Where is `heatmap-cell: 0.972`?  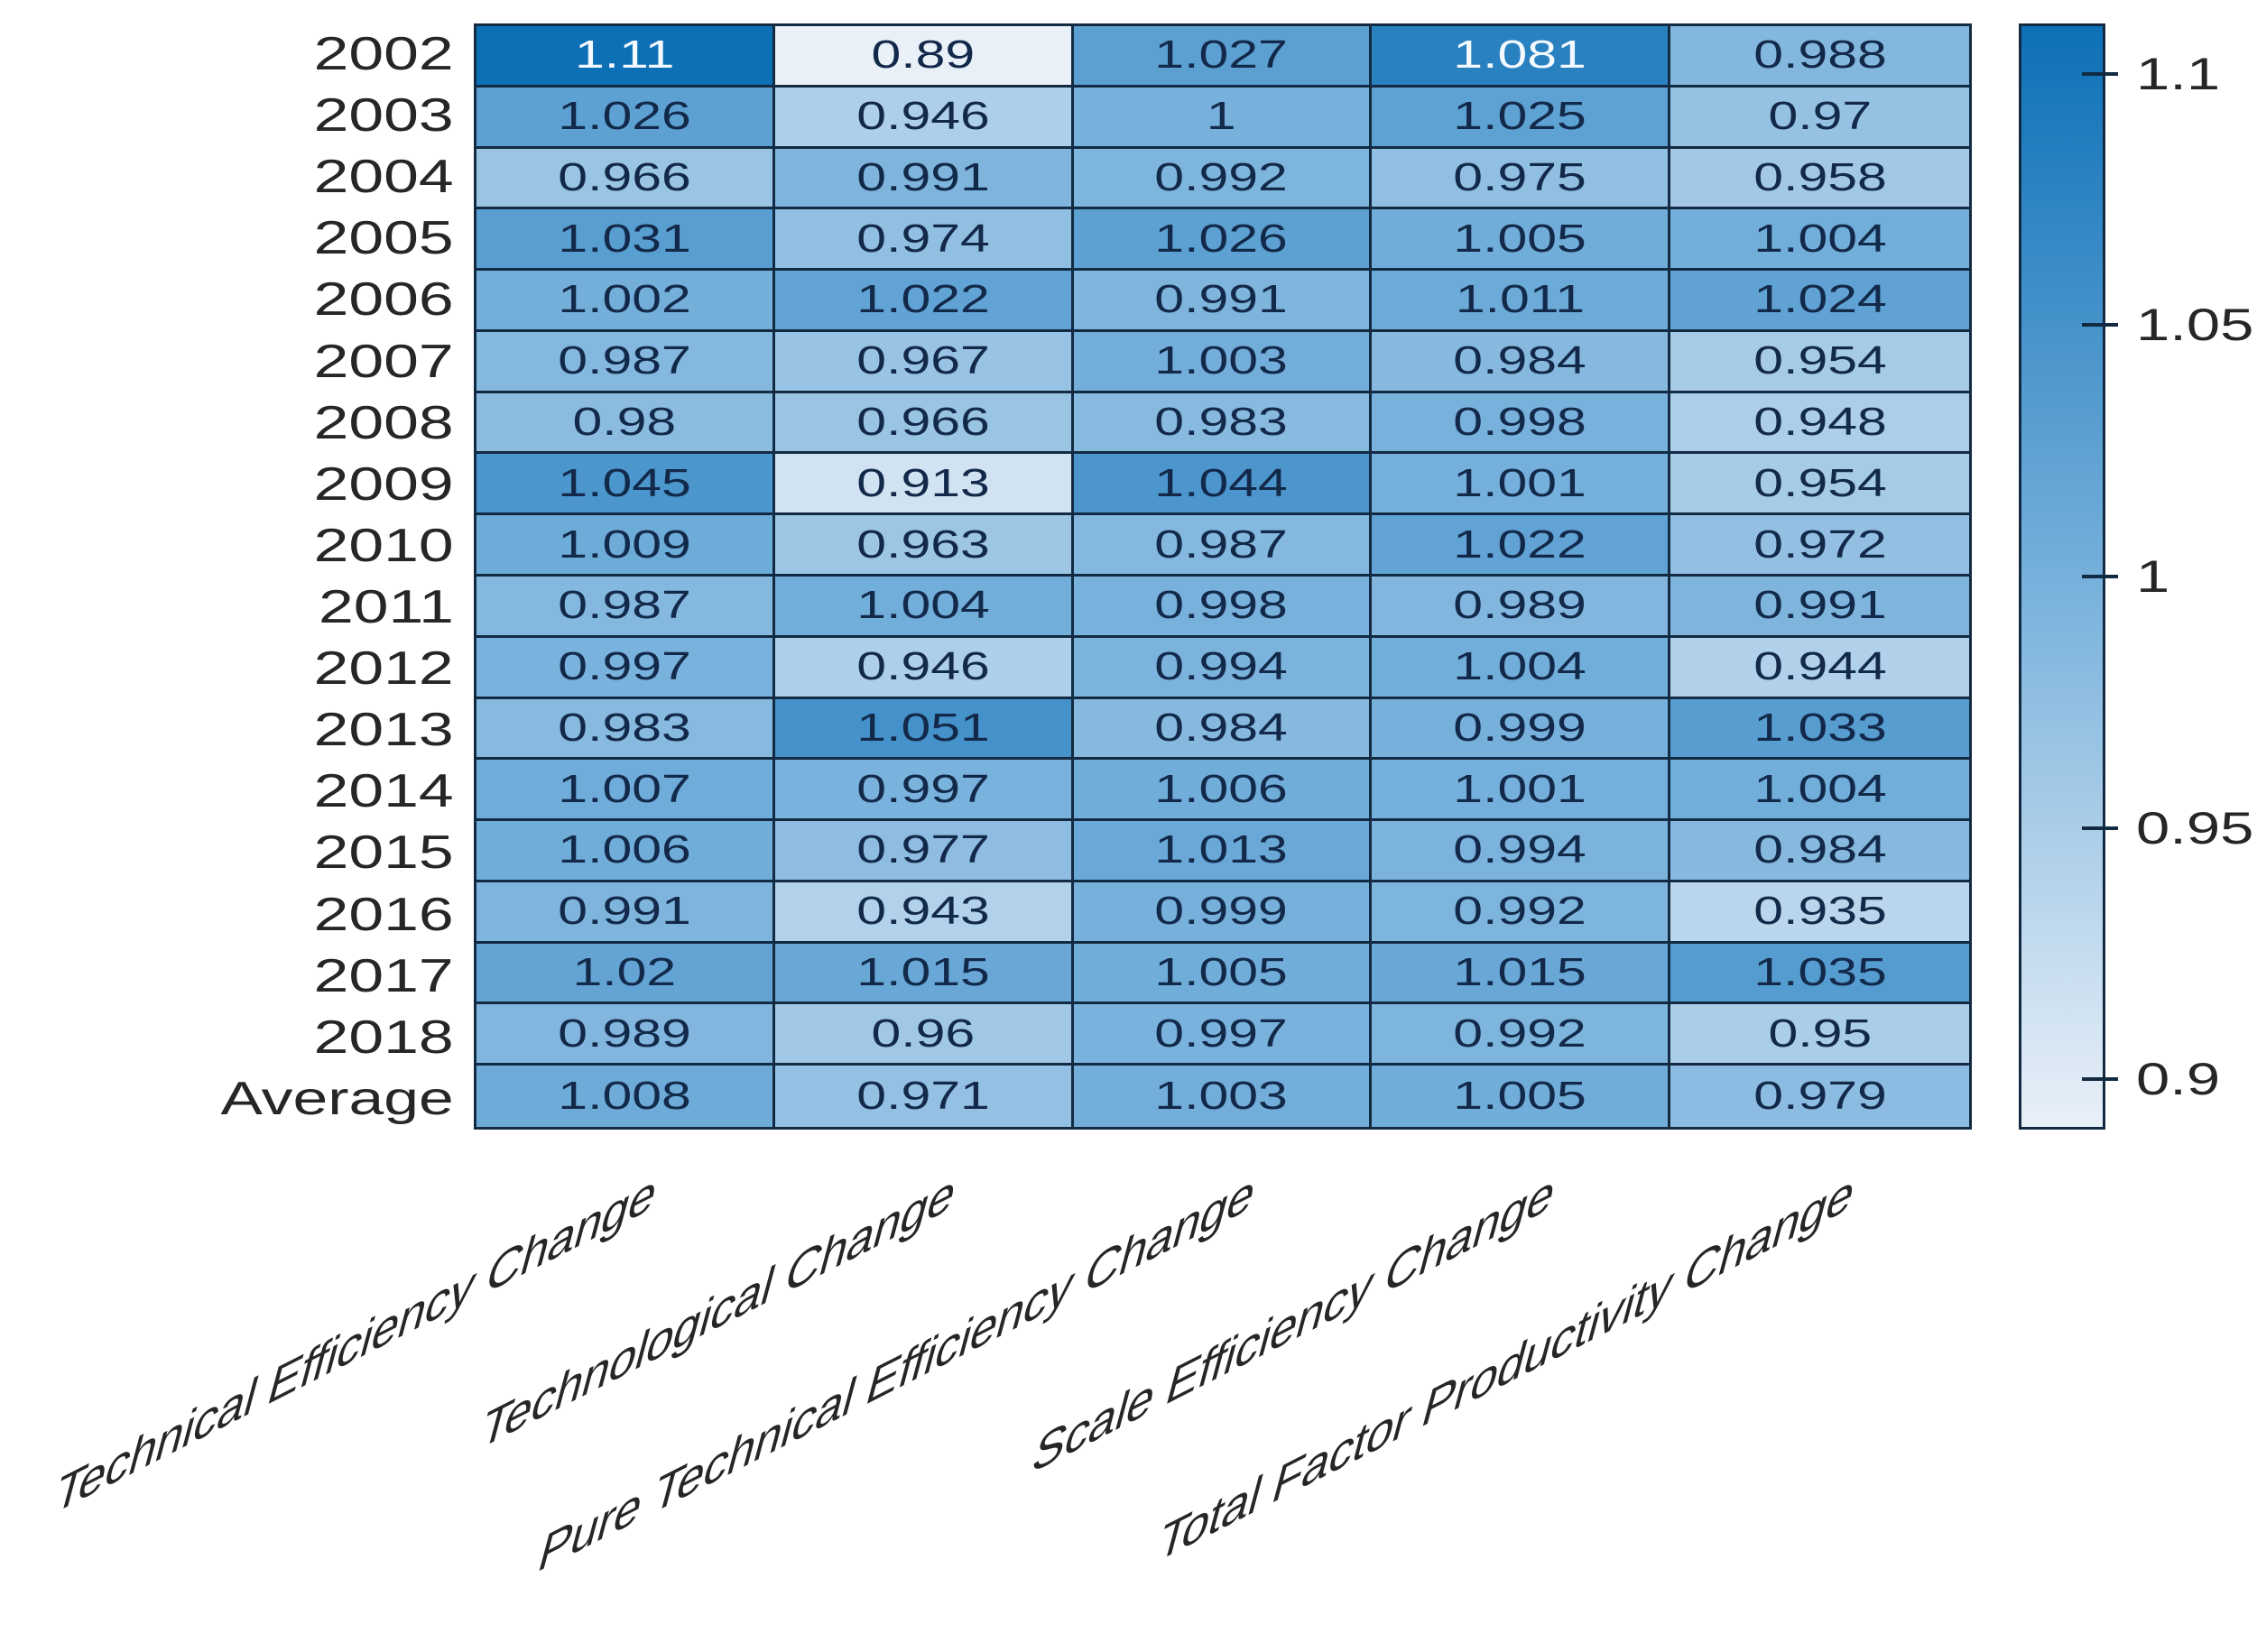
heatmap-cell: 0.972 is located at coordinates (1819, 546).